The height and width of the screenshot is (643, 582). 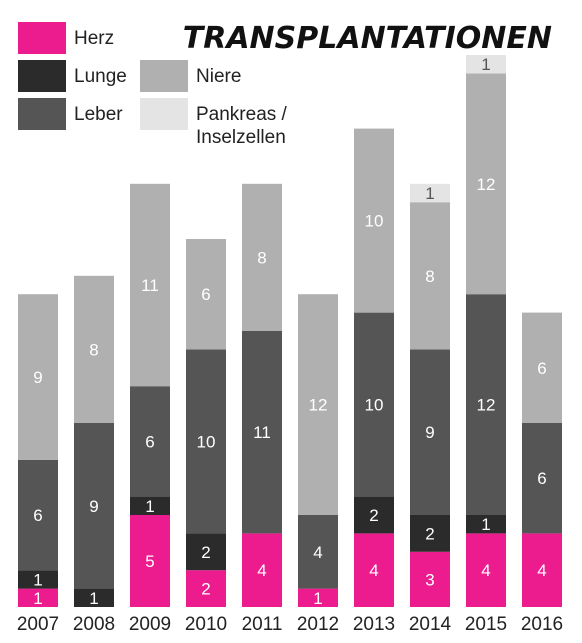 I want to click on bar-segment-lunge-2007, so click(x=38, y=579).